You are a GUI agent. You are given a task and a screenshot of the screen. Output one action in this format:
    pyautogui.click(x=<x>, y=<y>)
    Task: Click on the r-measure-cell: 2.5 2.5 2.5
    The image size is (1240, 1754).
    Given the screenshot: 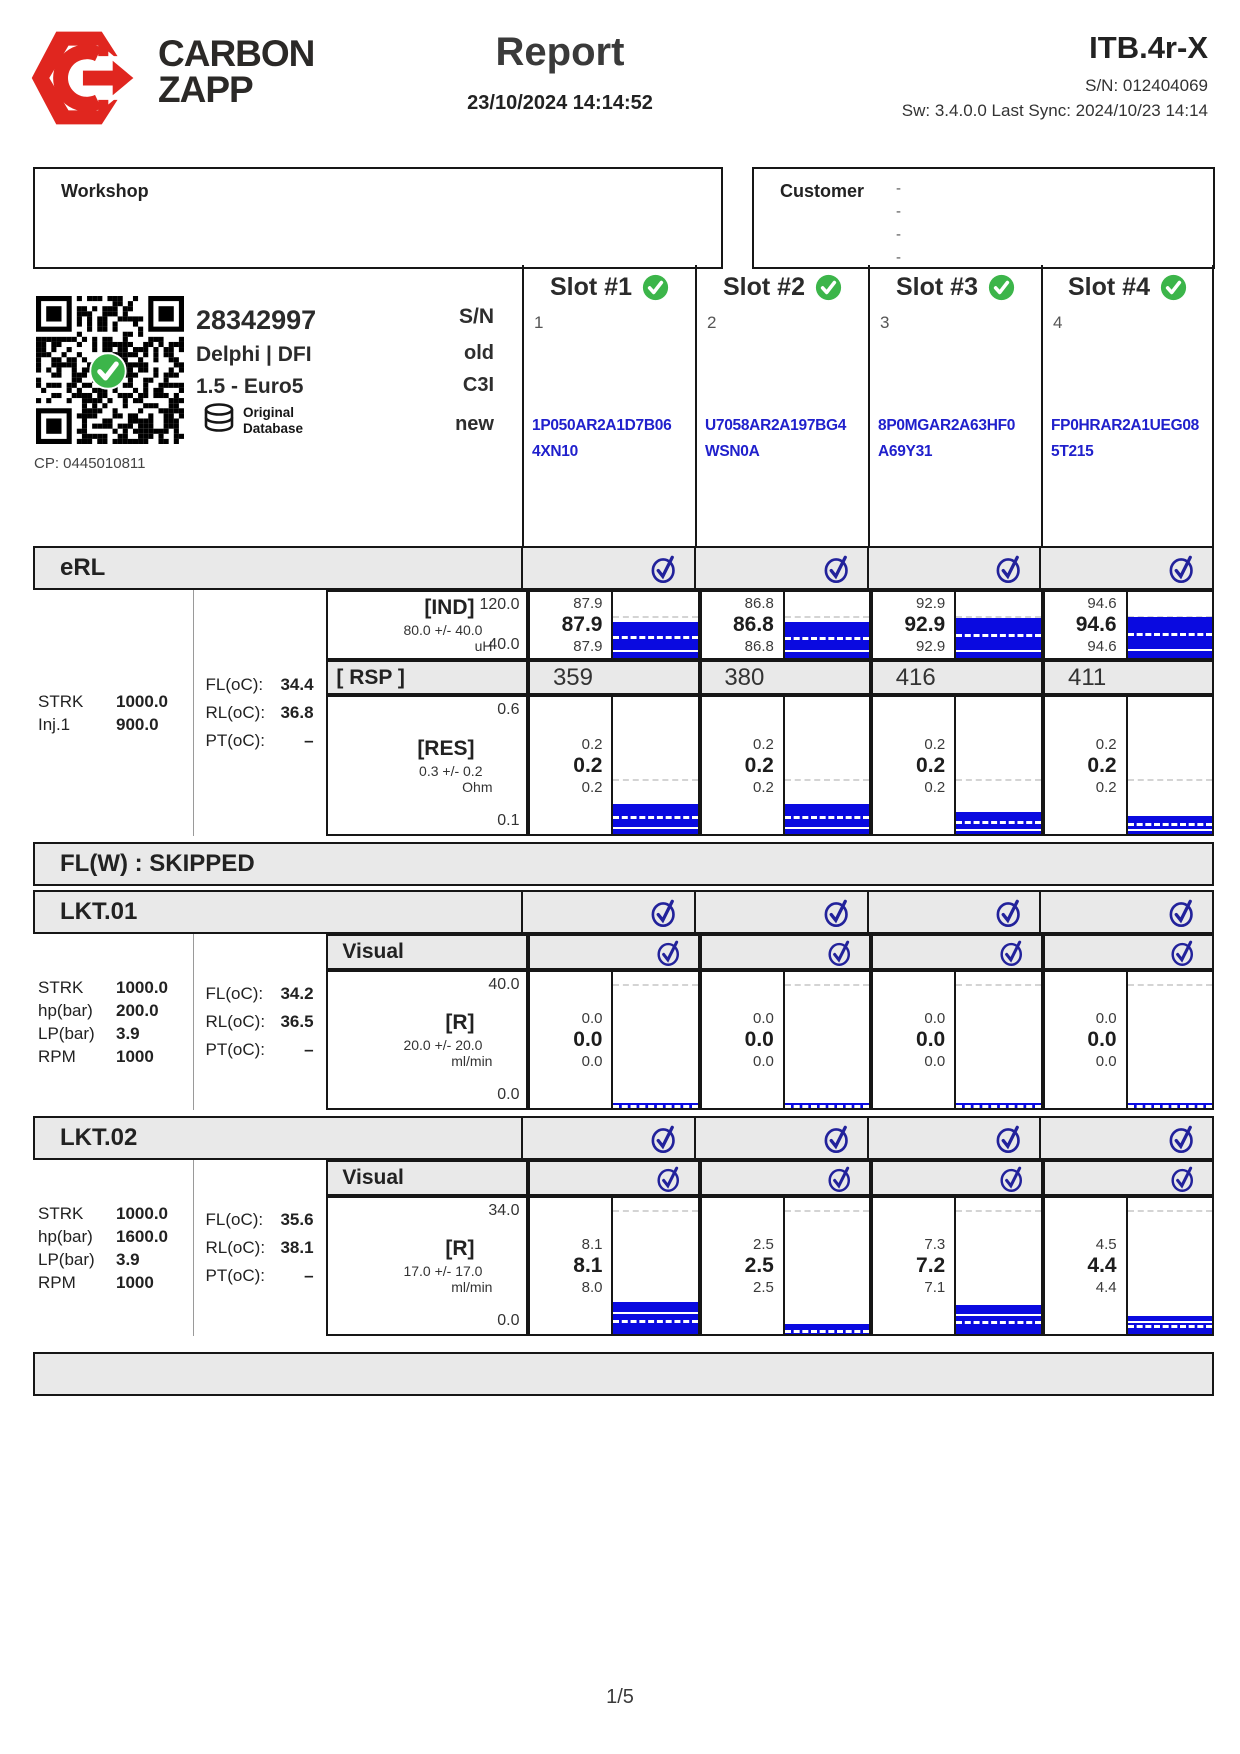 What is the action you would take?
    pyautogui.click(x=785, y=1266)
    